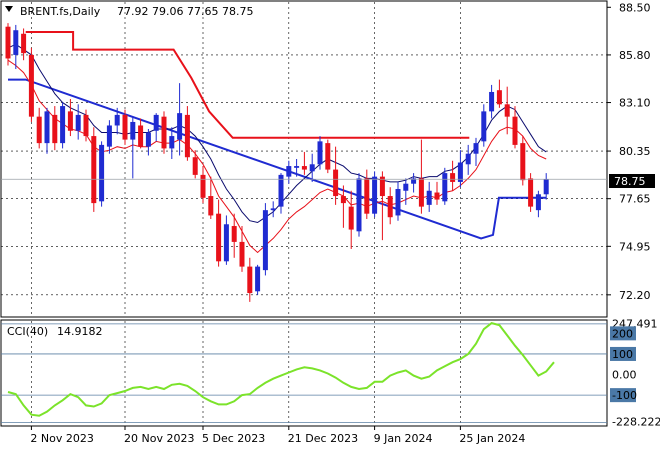 This screenshot has height=450, width=660. What do you see at coordinates (635, 55) in the screenshot?
I see `price-tick-label: 85.80` at bounding box center [635, 55].